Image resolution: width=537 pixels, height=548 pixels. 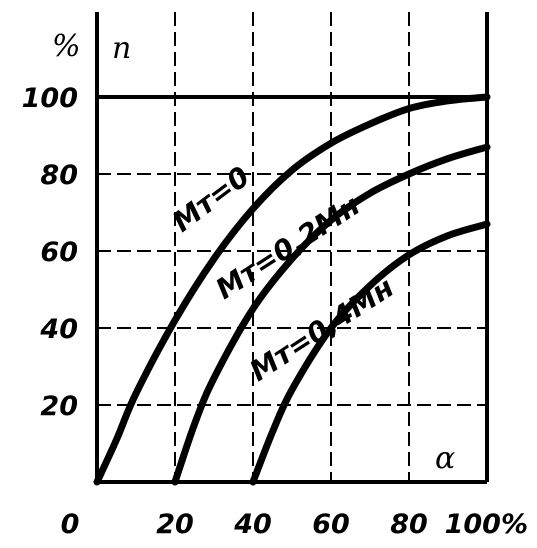 I want to click on x-tick-label: 100%, so click(x=486, y=524).